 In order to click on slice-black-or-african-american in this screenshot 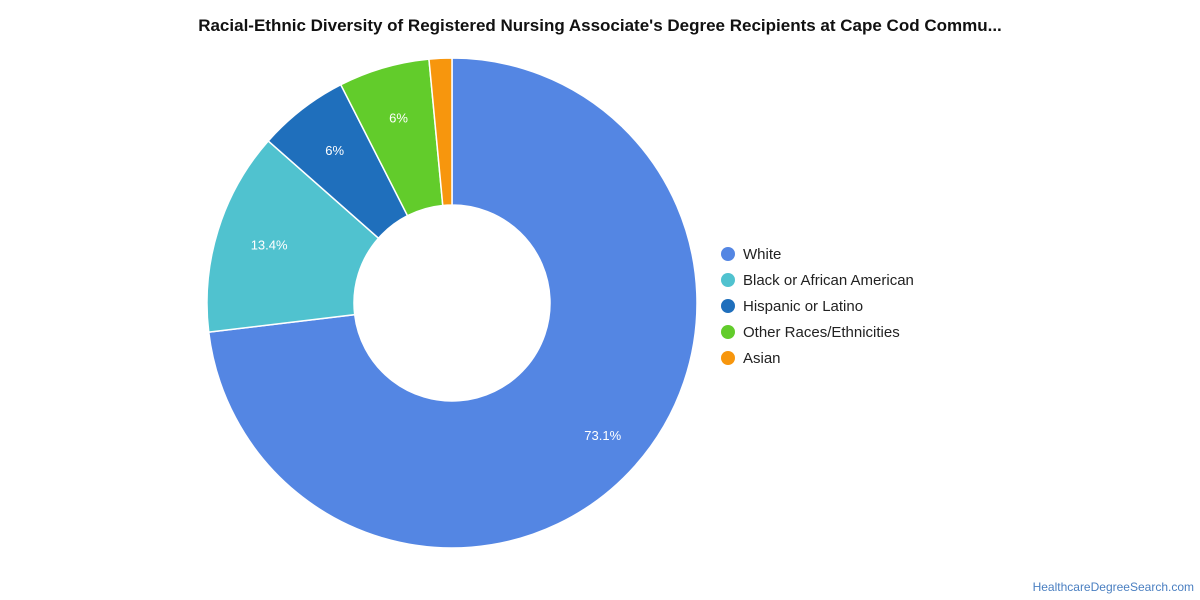, I will do `click(293, 236)`.